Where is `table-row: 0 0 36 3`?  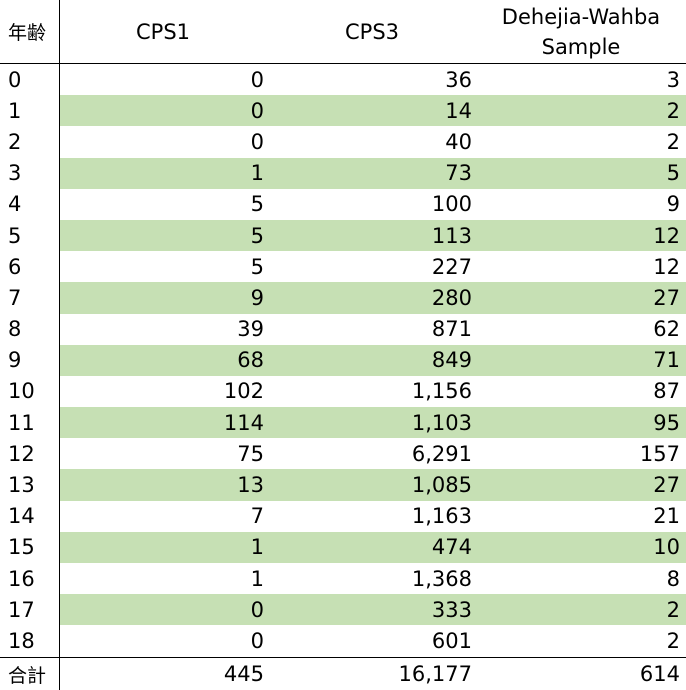 table-row: 0 0 36 3 is located at coordinates (343, 80).